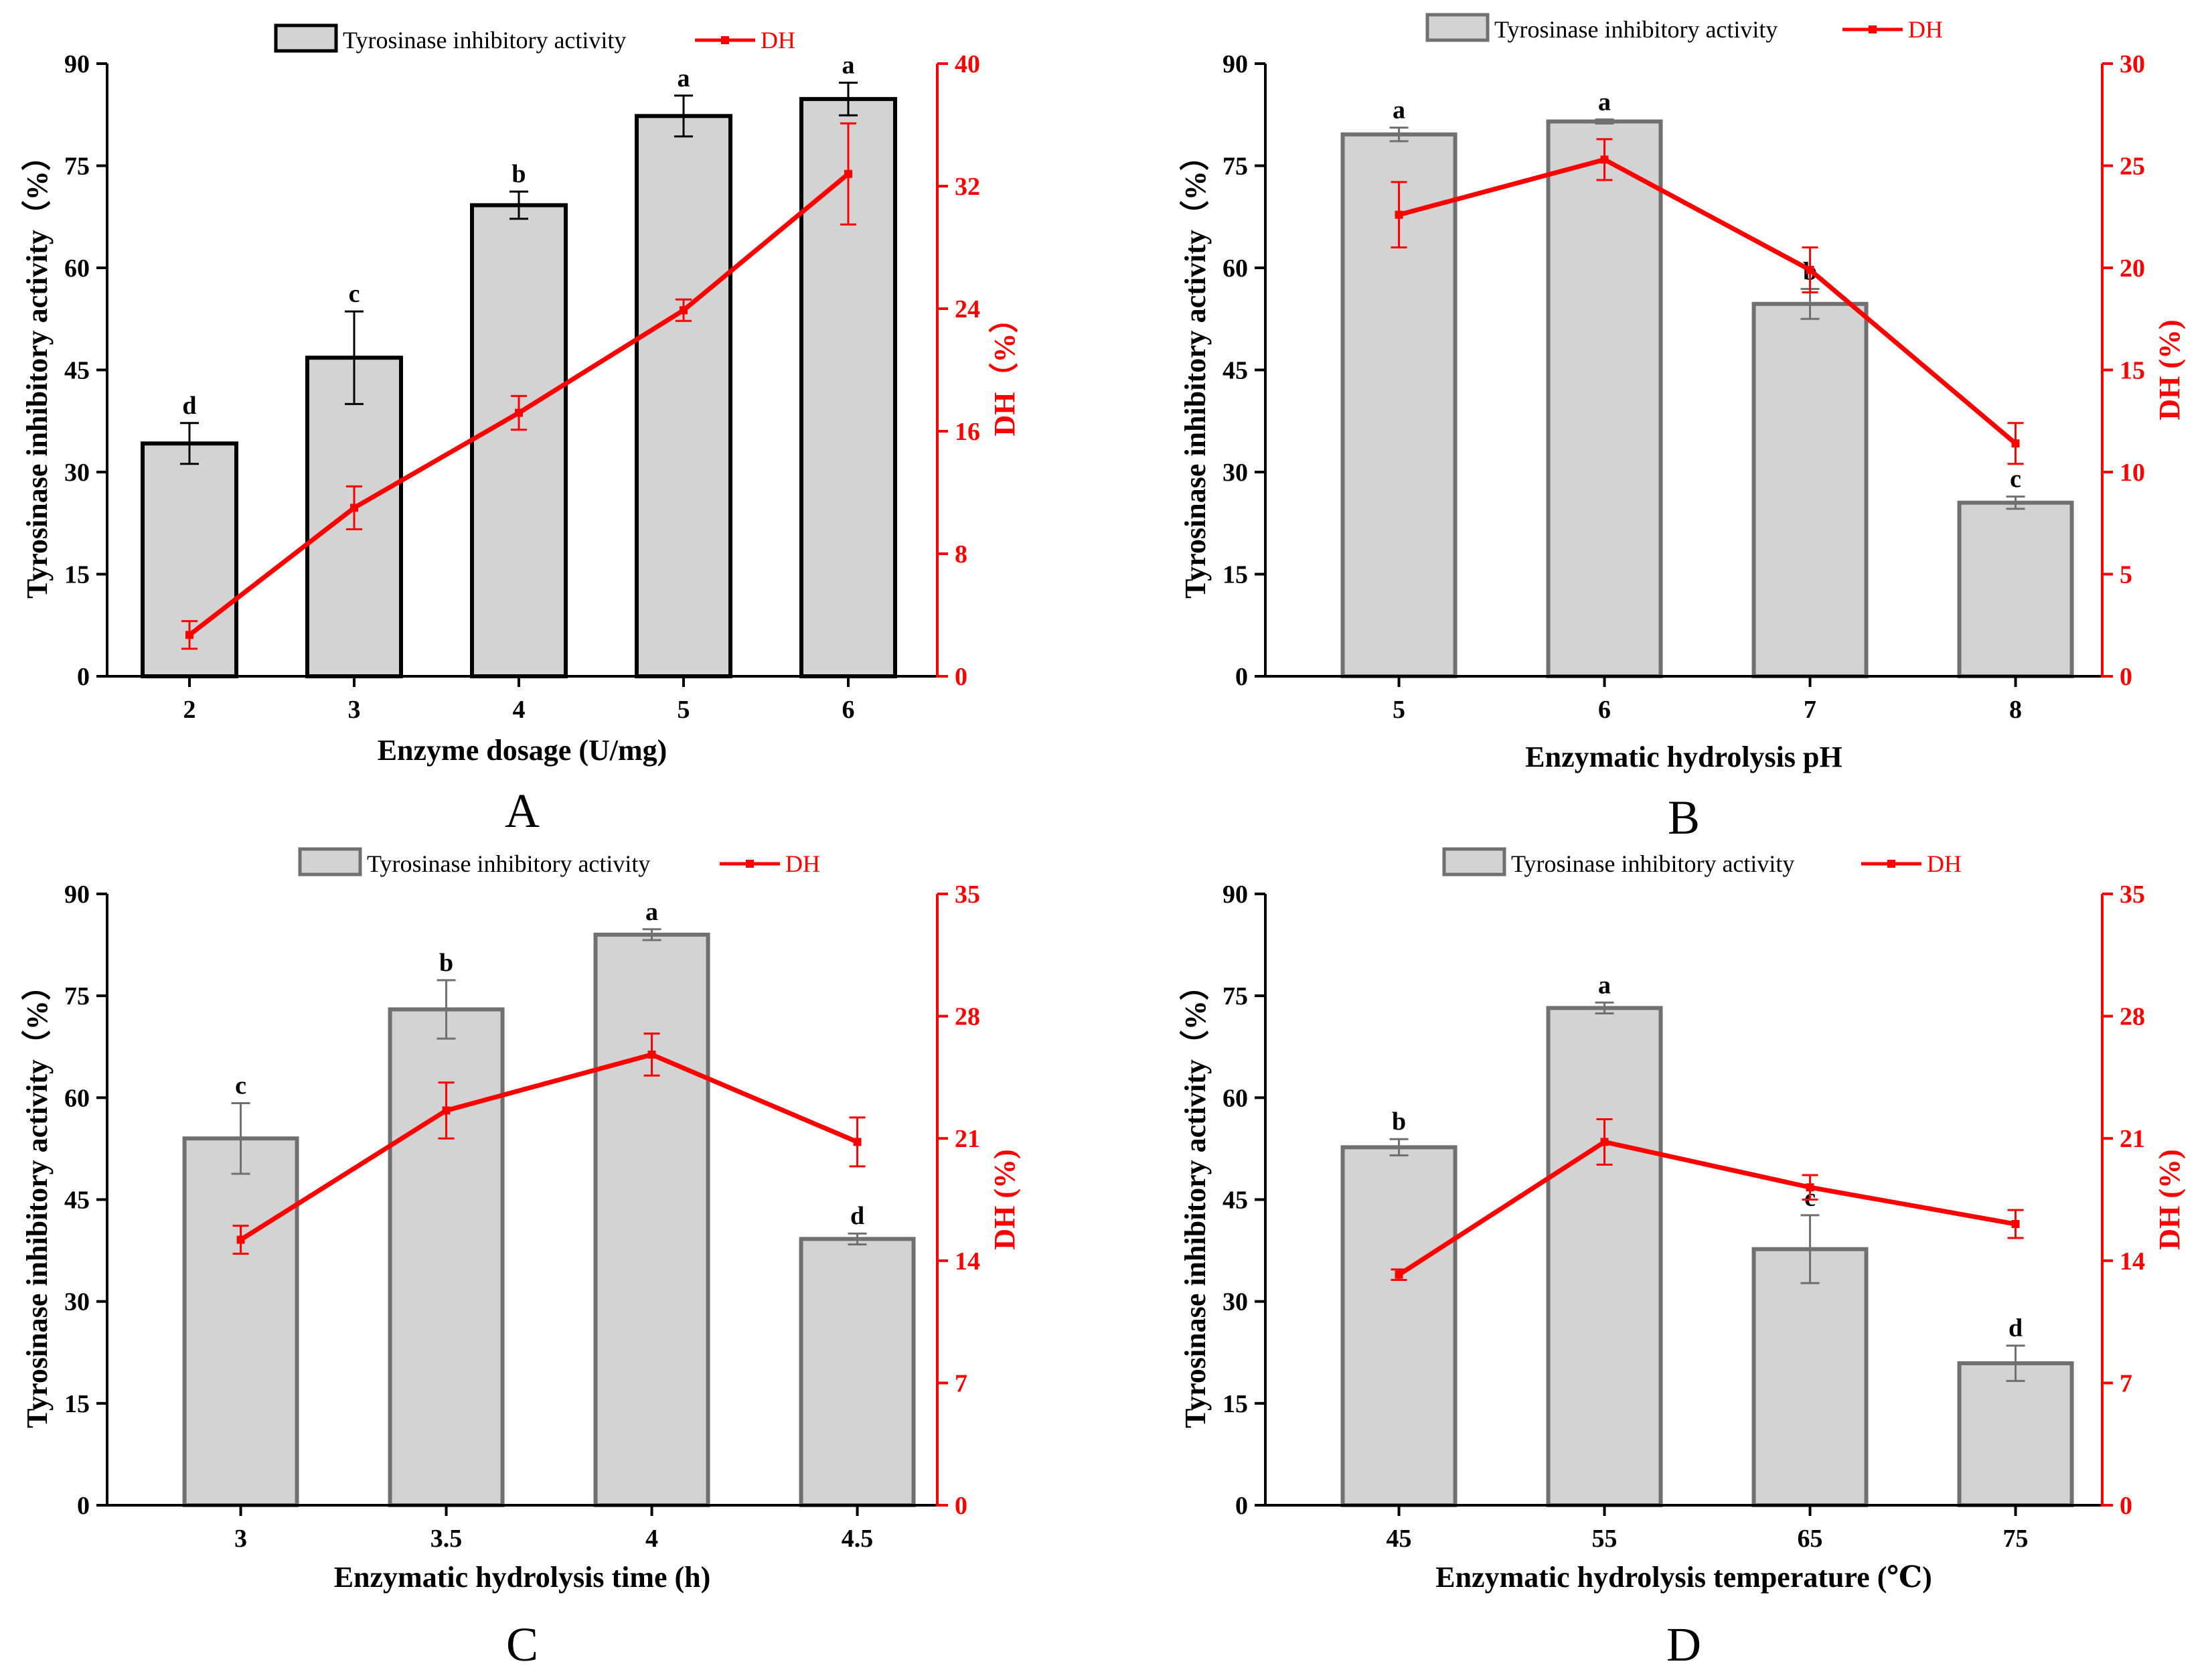 Image resolution: width=2208 pixels, height=1680 pixels. What do you see at coordinates (1810, 710) in the screenshot?
I see `x-tick-label: 7` at bounding box center [1810, 710].